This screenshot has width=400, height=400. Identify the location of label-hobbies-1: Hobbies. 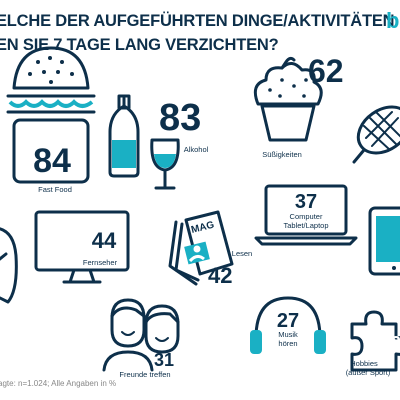
(364, 363).